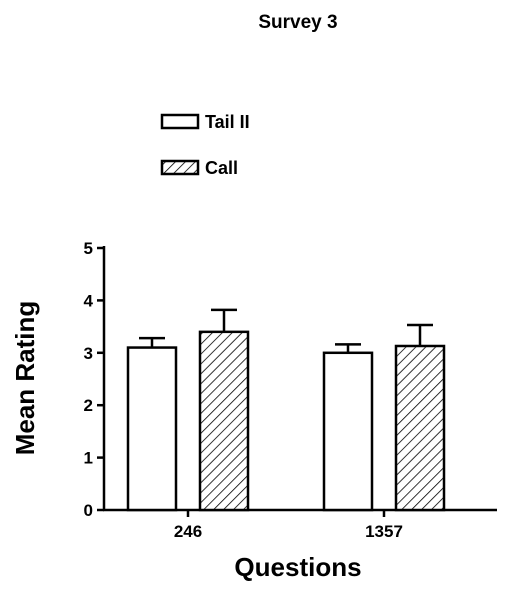 The height and width of the screenshot is (598, 509). I want to click on legend-label-tail-ii: Tail II, so click(227, 122).